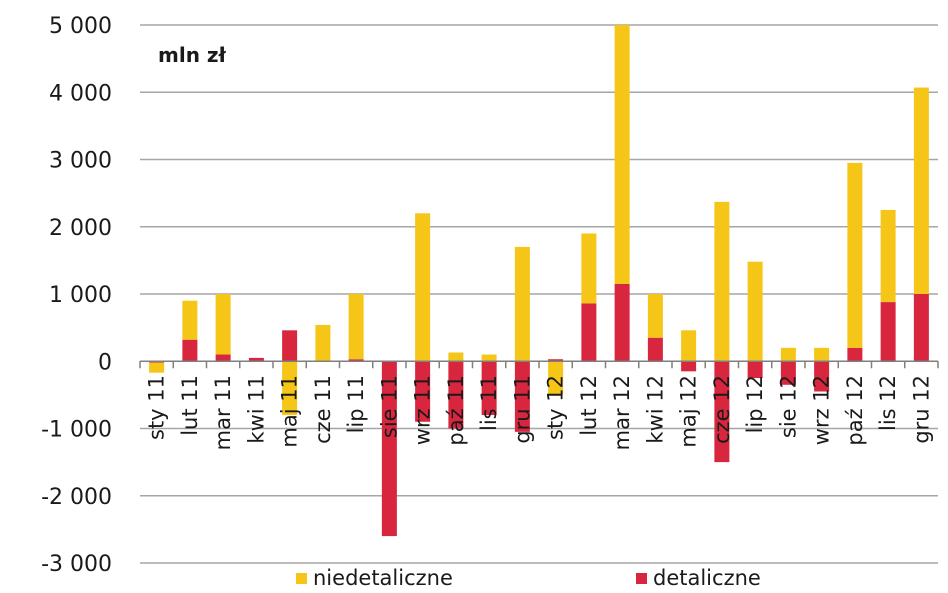 The height and width of the screenshot is (593, 948). What do you see at coordinates (80, 26) in the screenshot?
I see `y-tick-label: 5 000` at bounding box center [80, 26].